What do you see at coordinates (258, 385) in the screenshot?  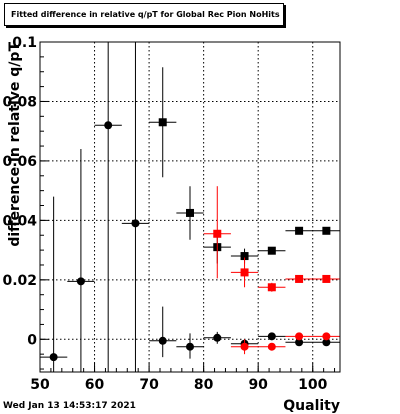 I see `x-tick-label: 90` at bounding box center [258, 385].